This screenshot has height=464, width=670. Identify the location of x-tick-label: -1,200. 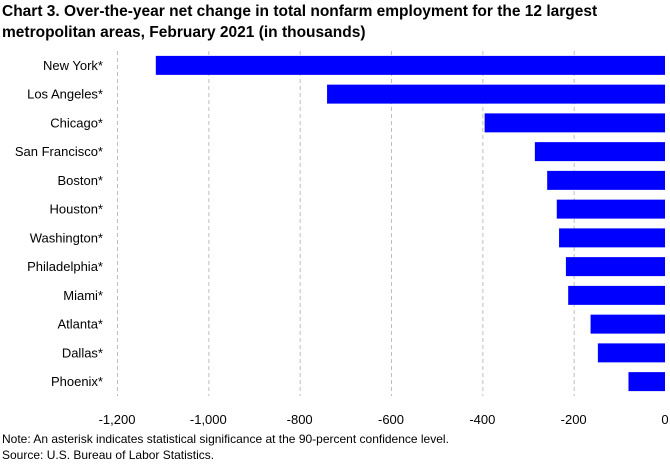
(117, 419).